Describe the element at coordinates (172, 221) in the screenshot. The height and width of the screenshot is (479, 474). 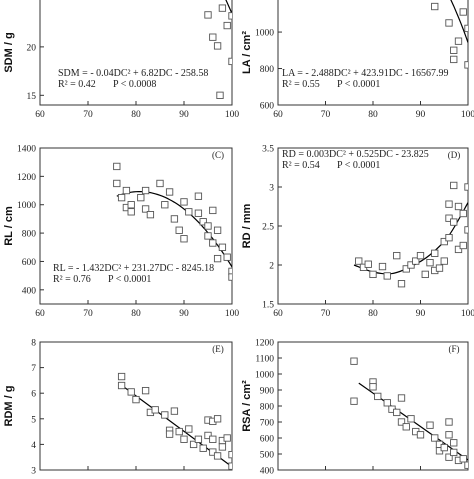
I see `plot-area-rl` at that location.